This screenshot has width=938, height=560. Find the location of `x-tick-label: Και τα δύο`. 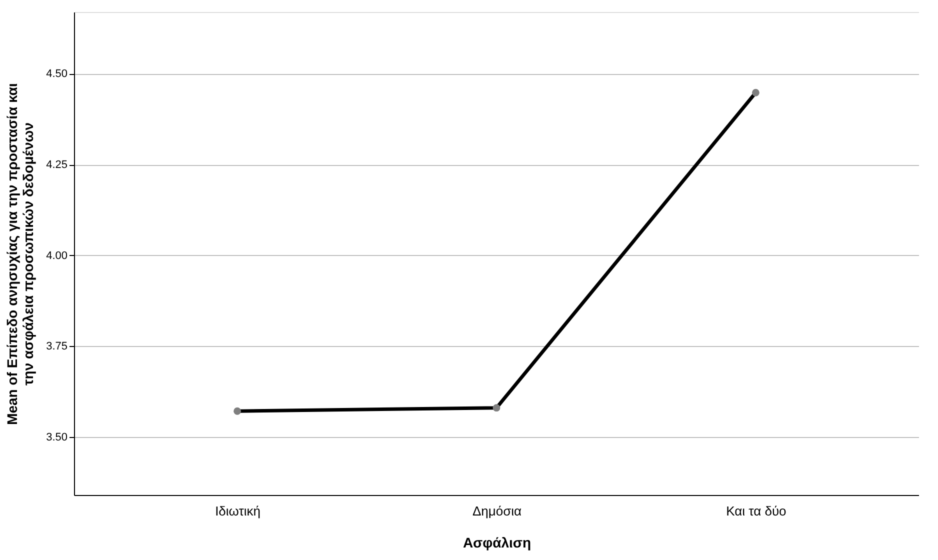

x-tick-label: Και τα δύο is located at coordinates (756, 511).